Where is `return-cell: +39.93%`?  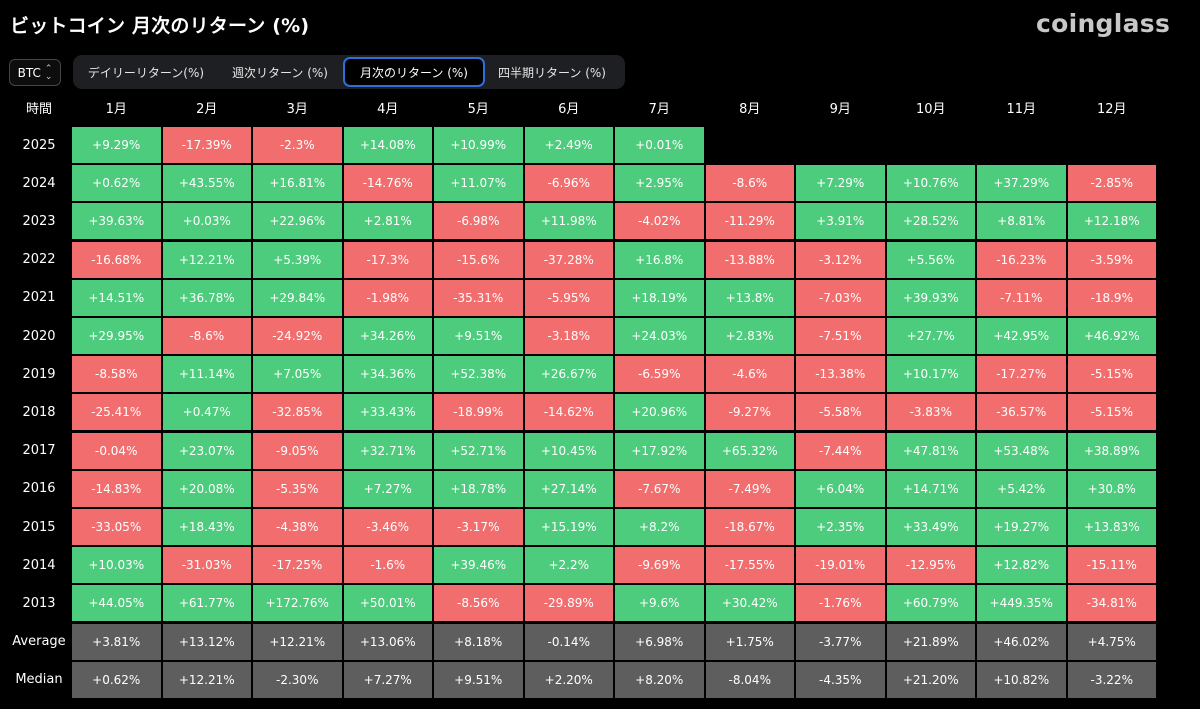 return-cell: +39.93% is located at coordinates (930, 297).